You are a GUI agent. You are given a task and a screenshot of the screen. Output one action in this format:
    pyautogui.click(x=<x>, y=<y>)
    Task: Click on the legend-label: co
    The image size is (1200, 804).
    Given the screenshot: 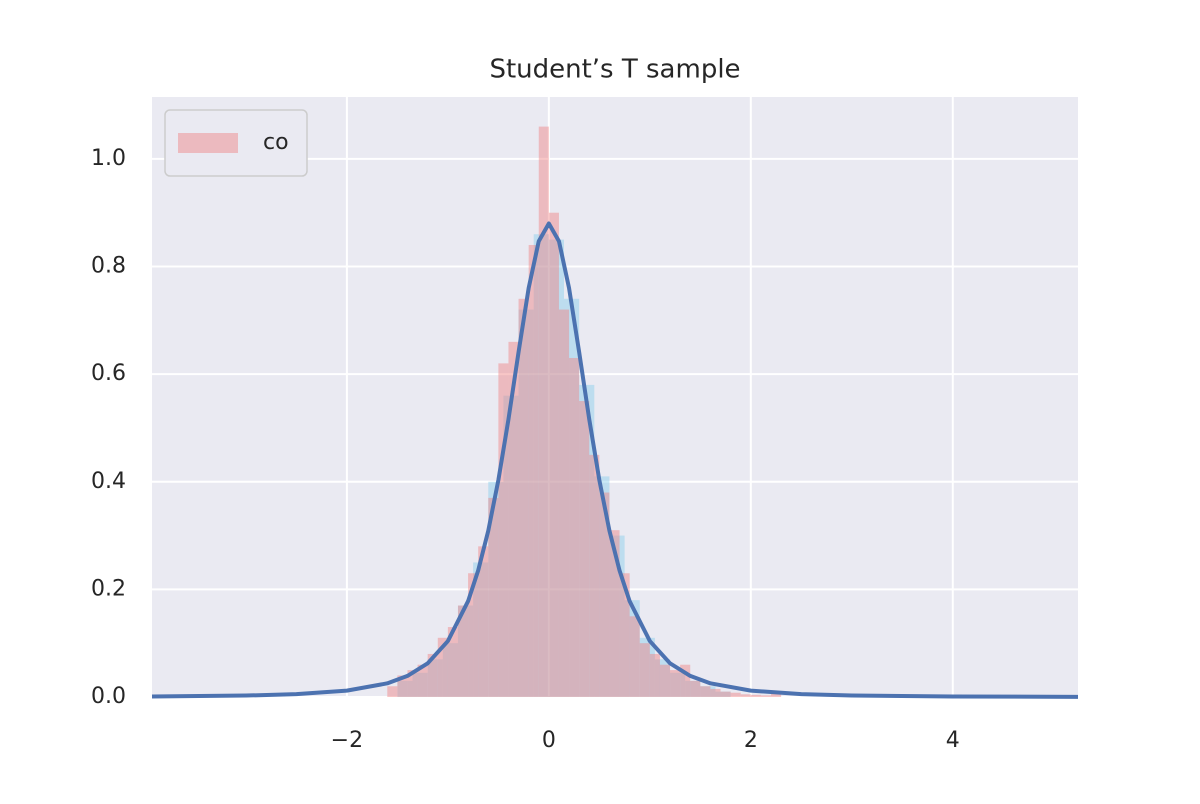 What is the action you would take?
    pyautogui.click(x=276, y=142)
    